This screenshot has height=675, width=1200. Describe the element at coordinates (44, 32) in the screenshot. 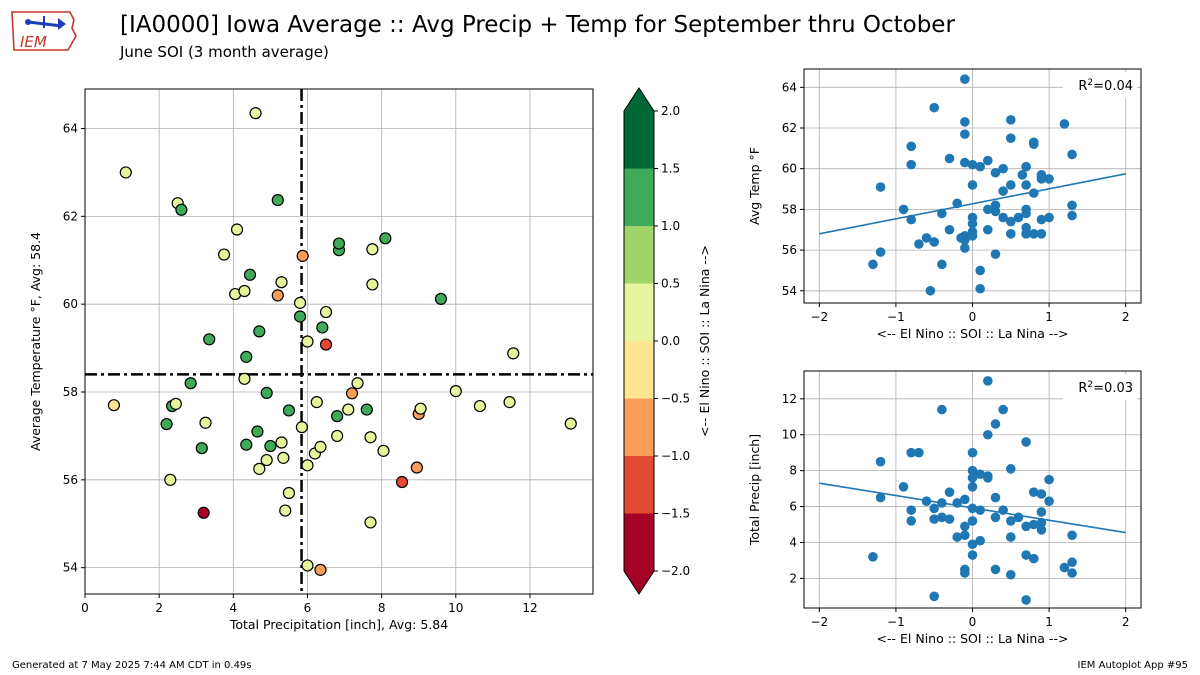

I see `iem-logo: IEM` at that location.